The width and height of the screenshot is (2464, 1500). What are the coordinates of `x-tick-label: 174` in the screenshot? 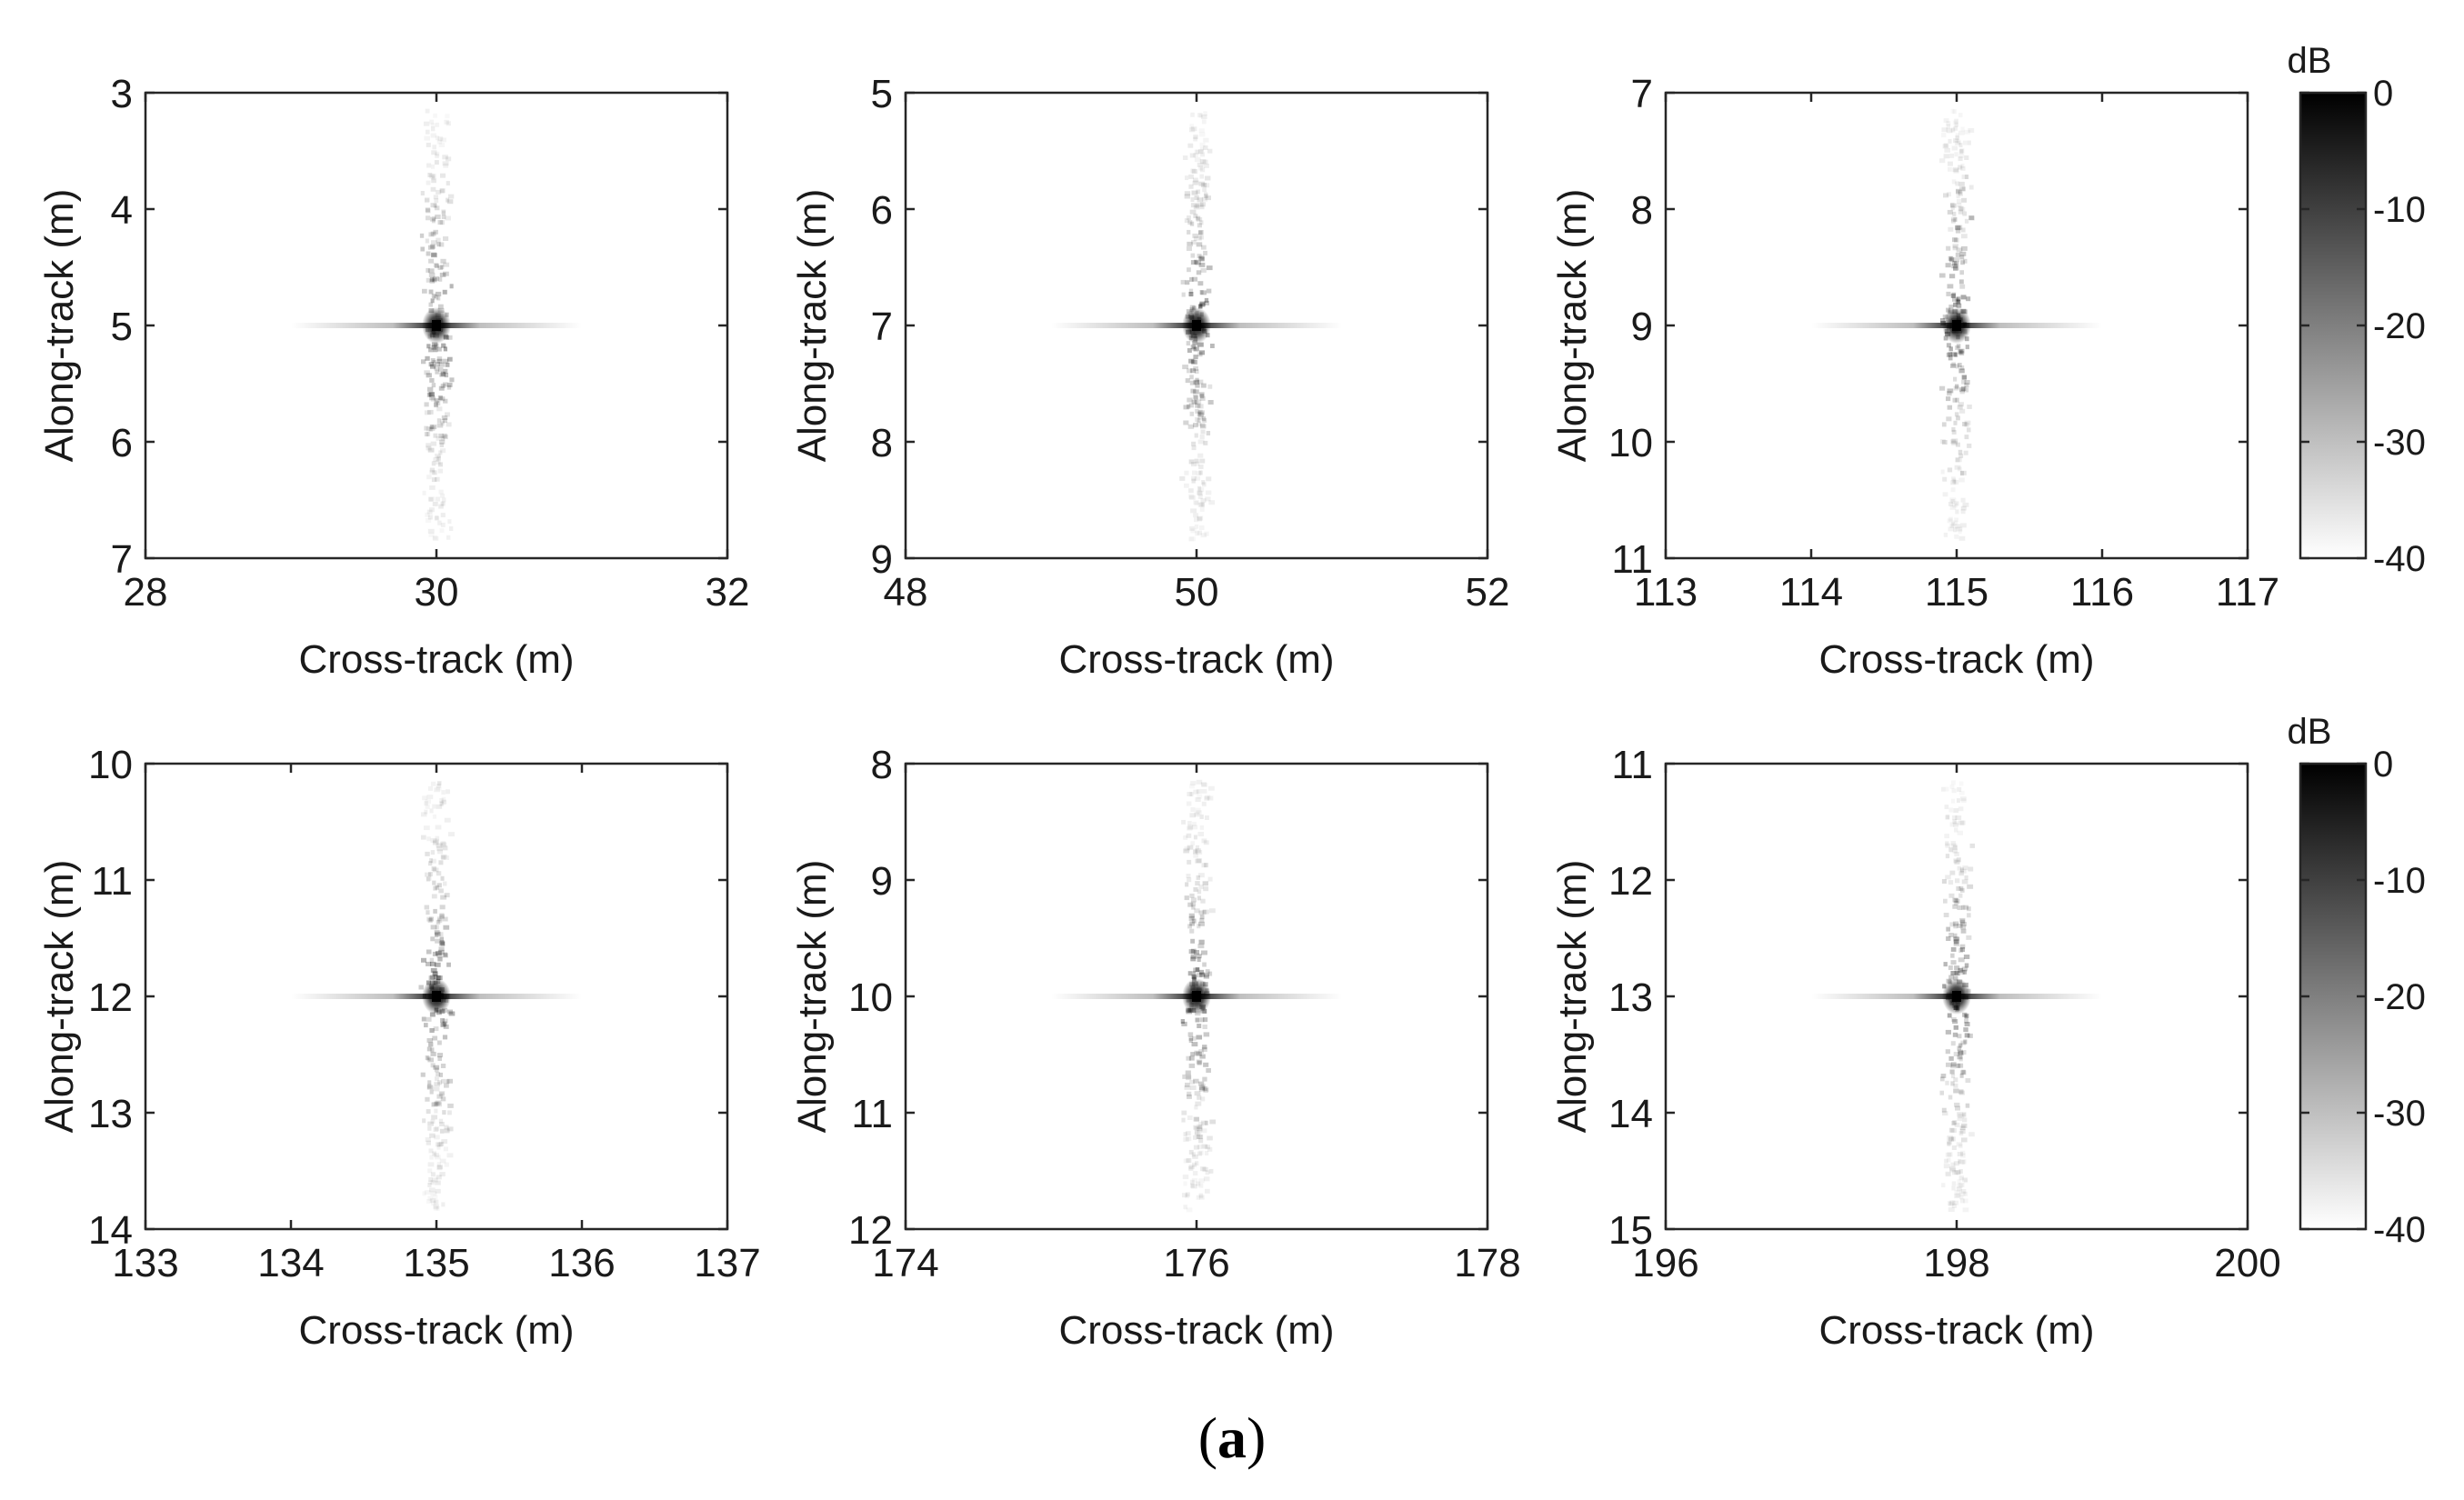 It's located at (905, 1263).